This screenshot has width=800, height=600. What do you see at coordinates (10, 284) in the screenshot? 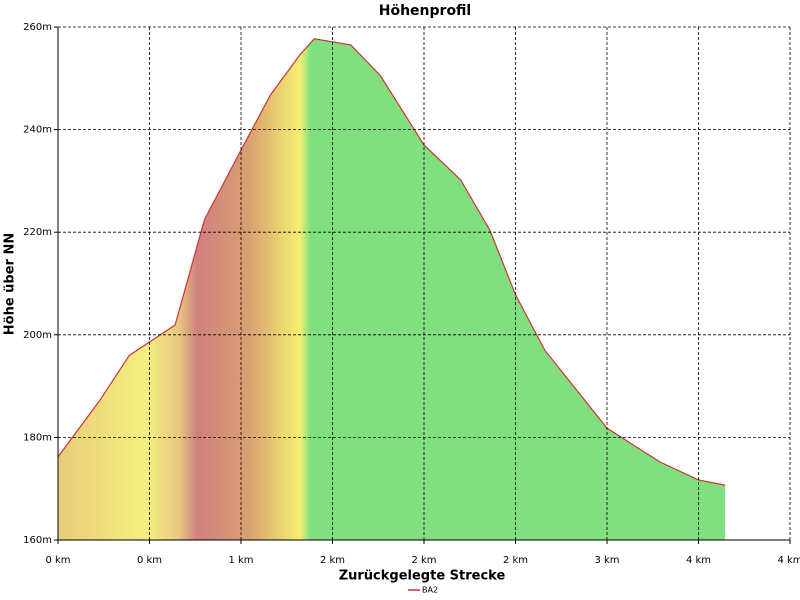
I see `y-axis-label: Höhe über NN` at bounding box center [10, 284].